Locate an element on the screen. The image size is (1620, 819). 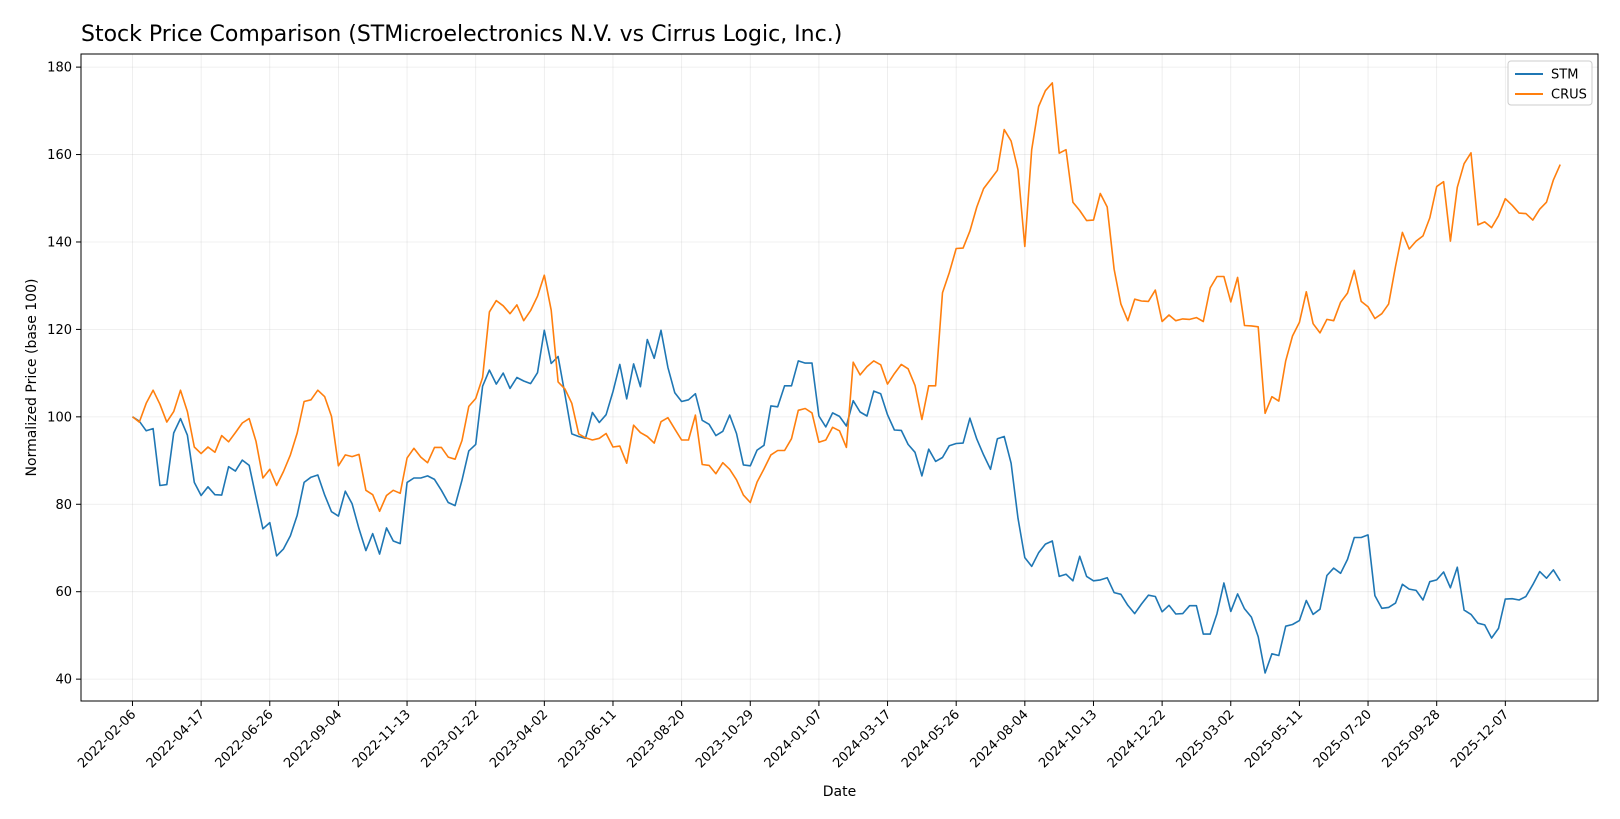
x-tick-label: 2023-01-22 is located at coordinates (450, 739).